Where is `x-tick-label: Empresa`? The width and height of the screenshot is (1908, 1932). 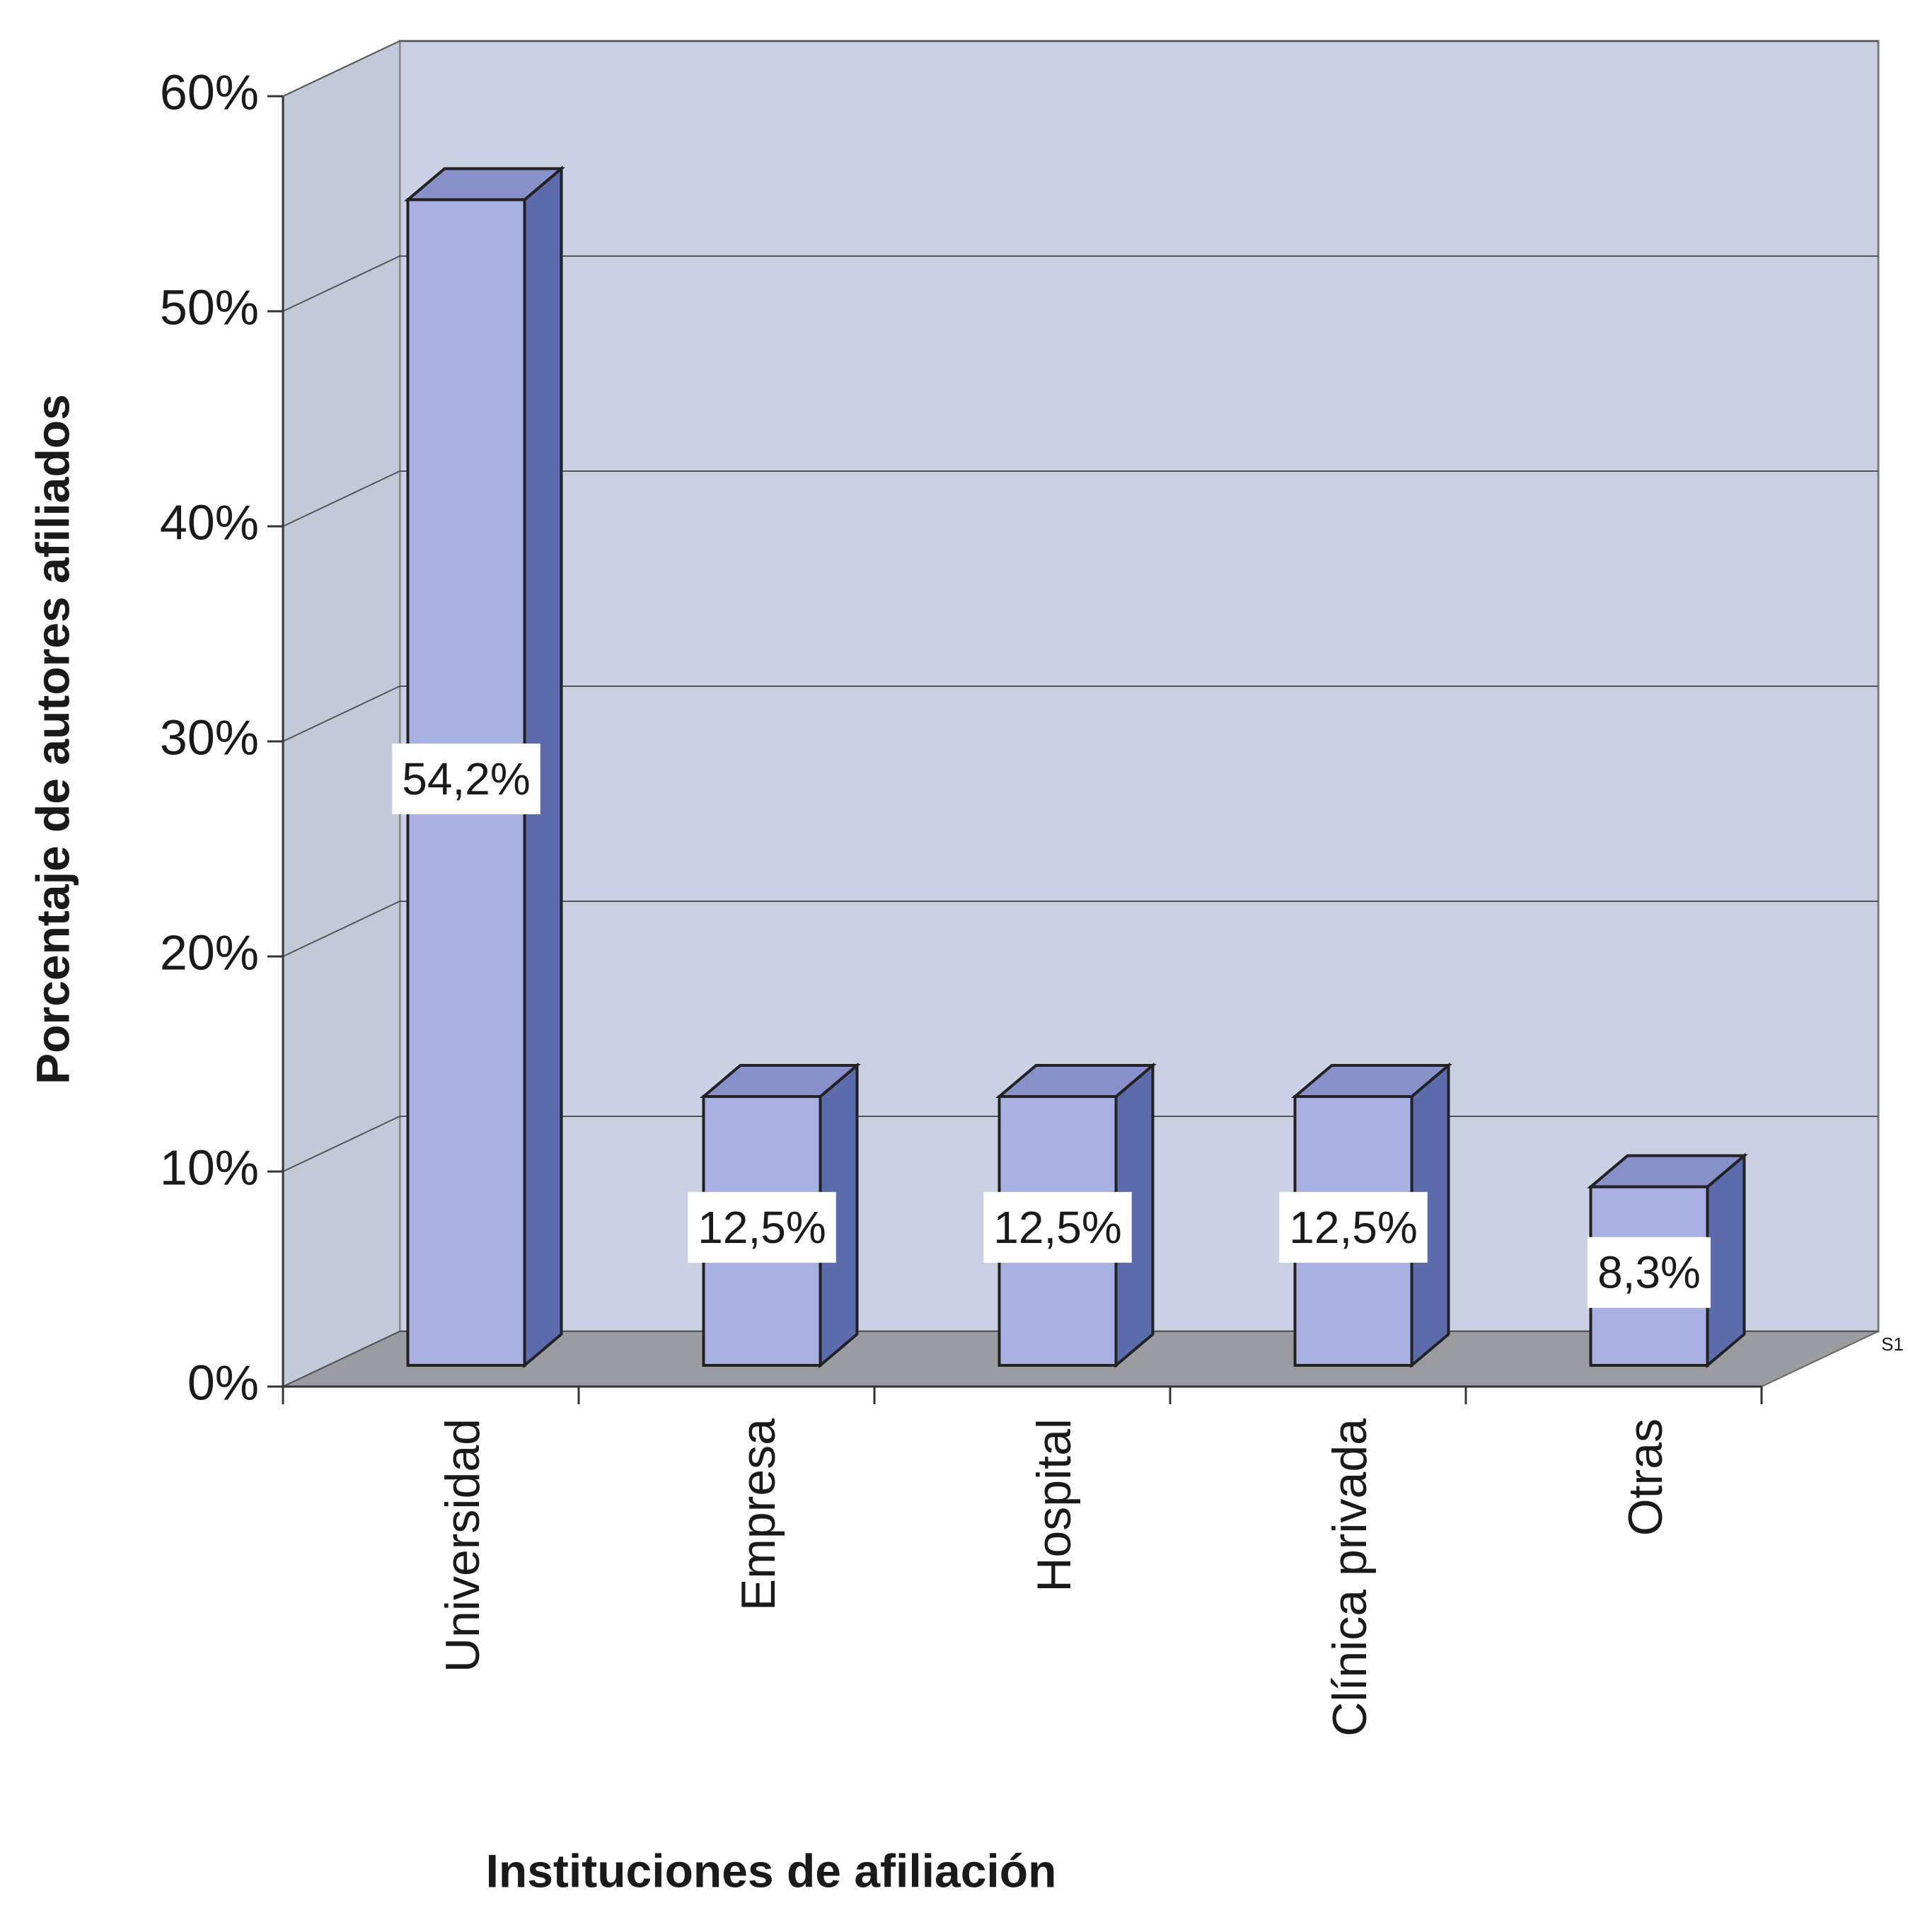 x-tick-label: Empresa is located at coordinates (759, 1514).